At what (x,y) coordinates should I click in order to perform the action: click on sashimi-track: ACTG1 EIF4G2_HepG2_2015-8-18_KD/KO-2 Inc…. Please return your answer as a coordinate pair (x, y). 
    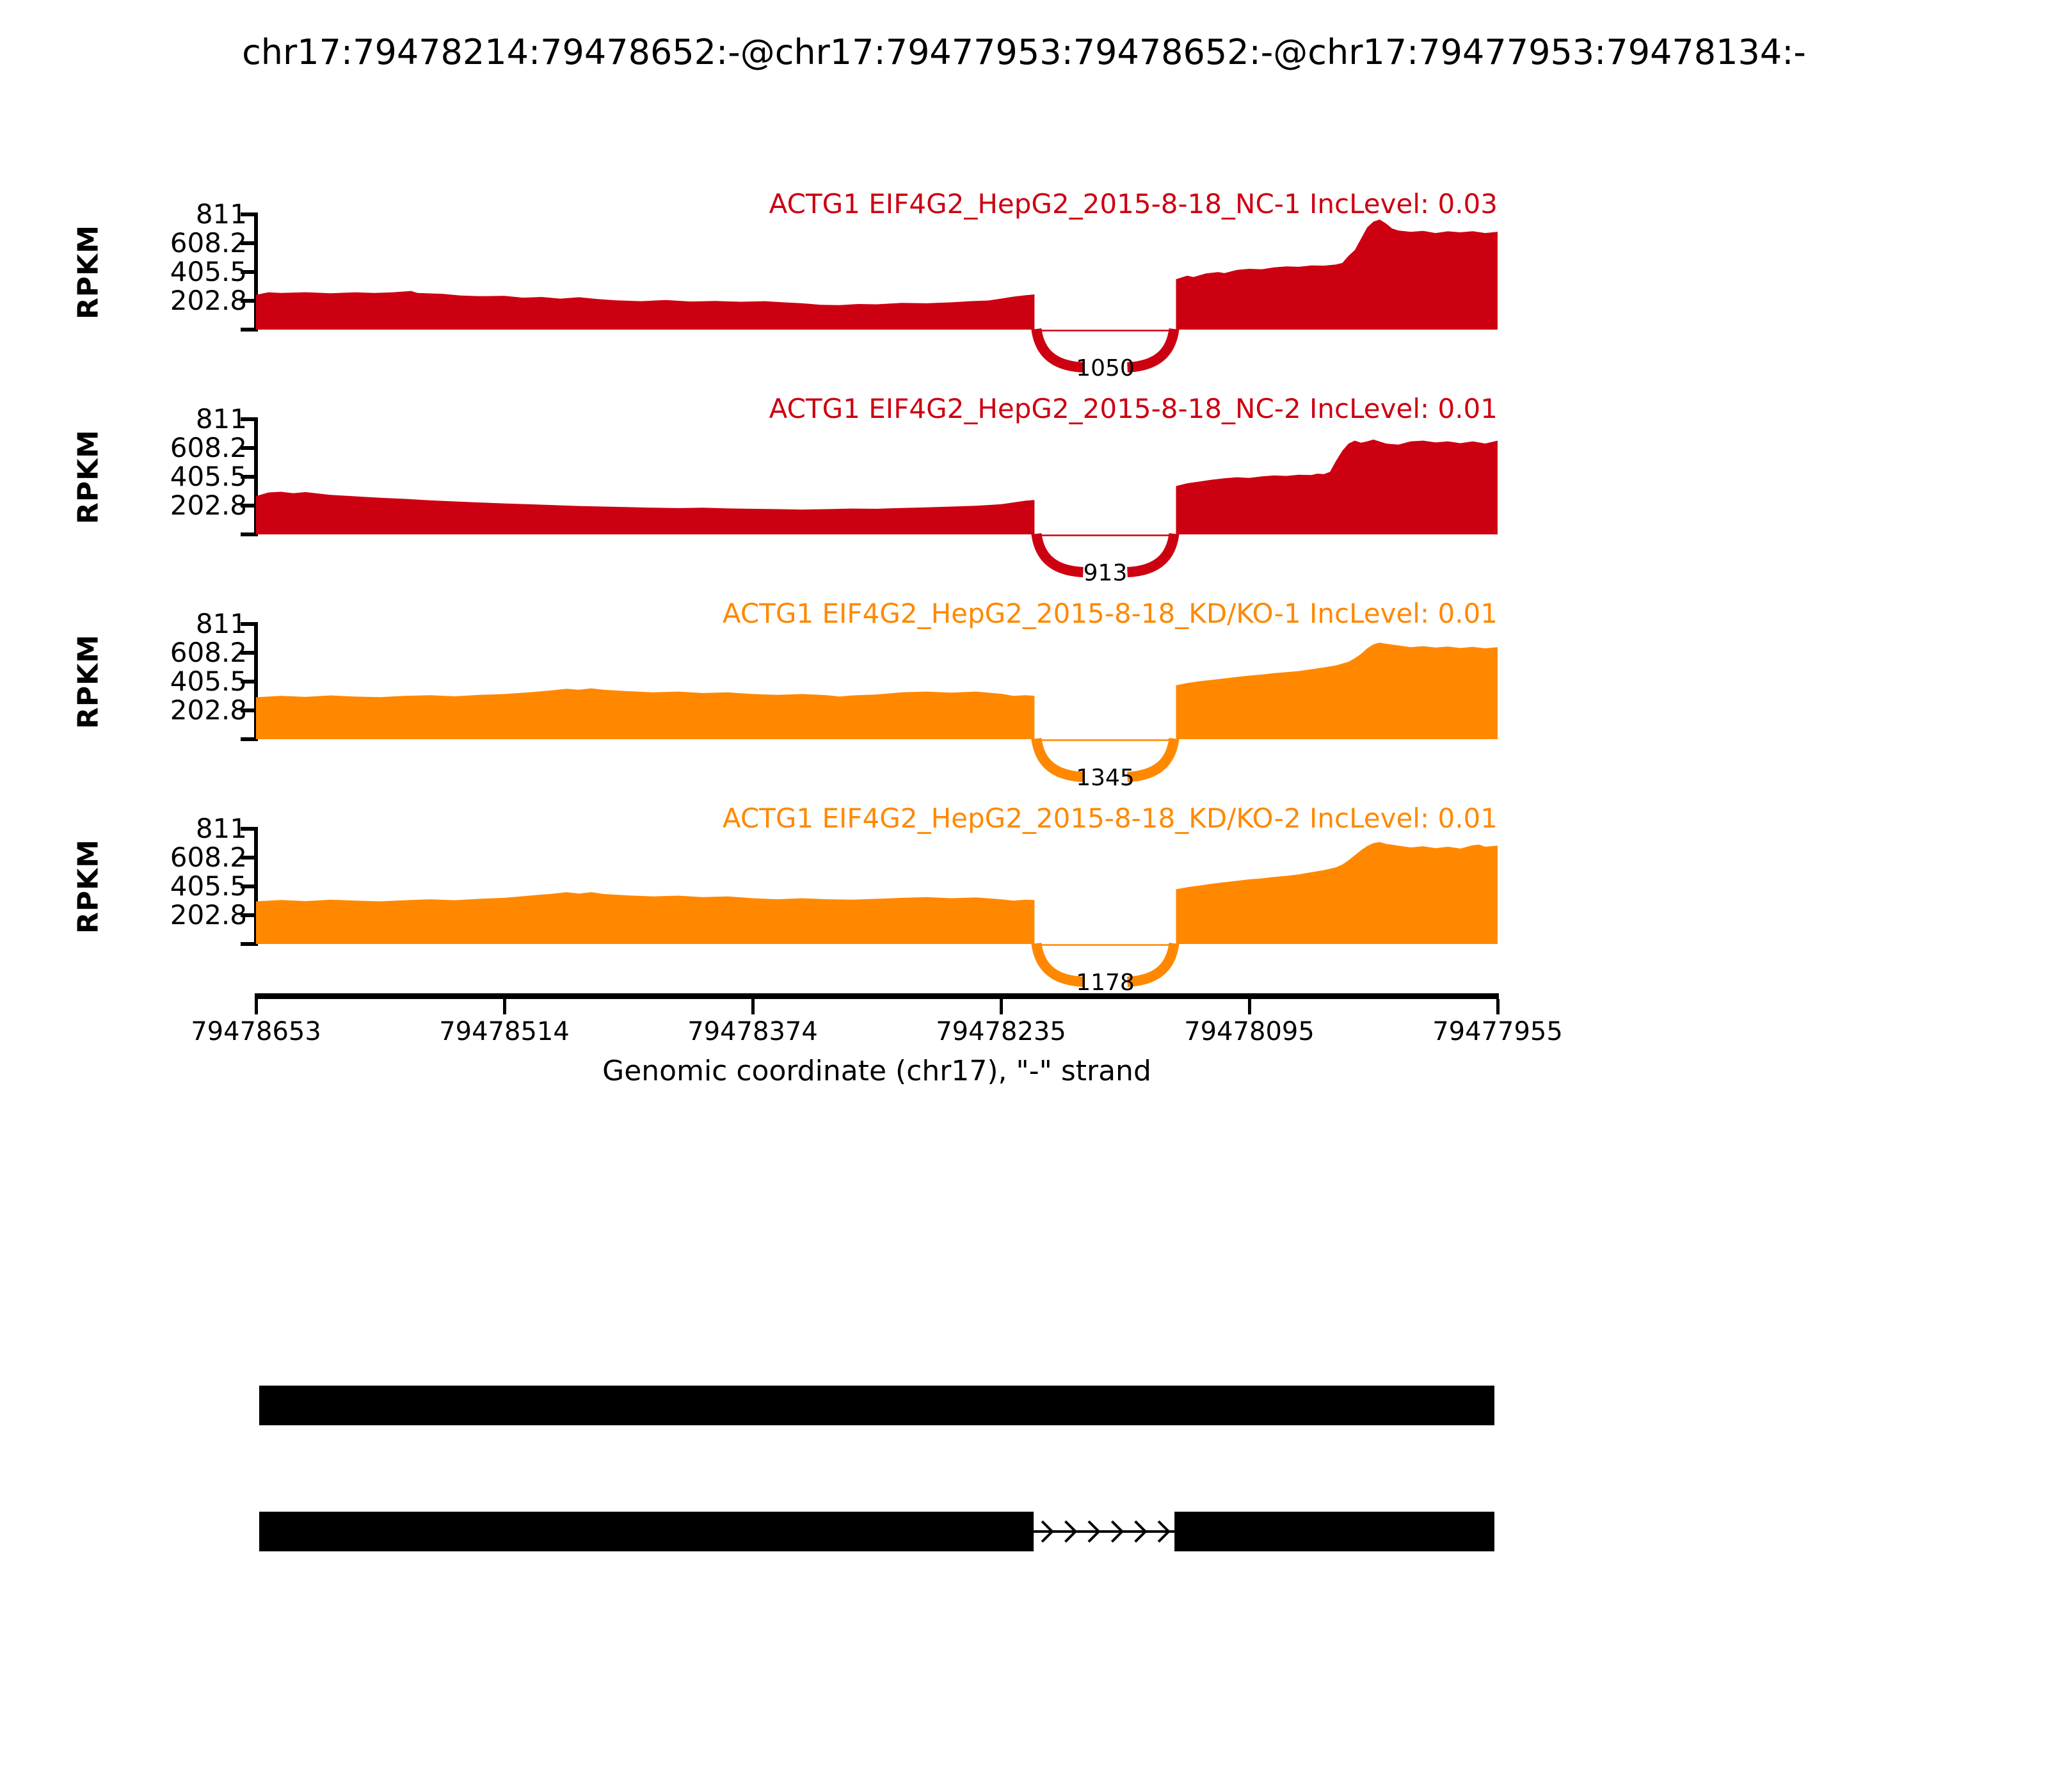
    Looking at the image, I should click on (1024, 907).